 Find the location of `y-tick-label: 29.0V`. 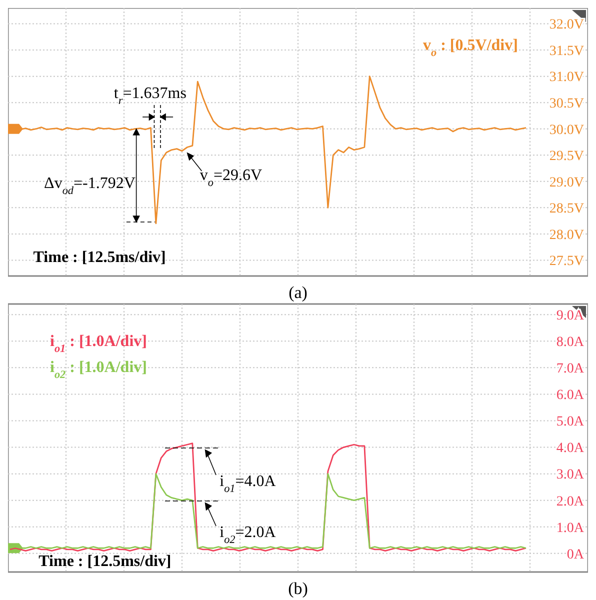

y-tick-label: 29.0V is located at coordinates (566, 182).